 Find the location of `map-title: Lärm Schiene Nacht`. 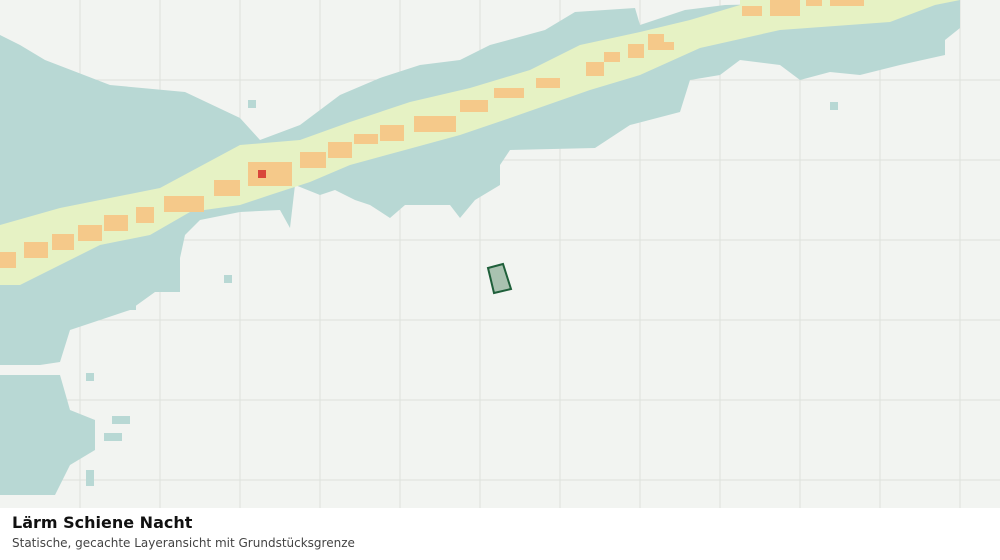

map-title: Lärm Schiene Nacht is located at coordinates (102, 522).